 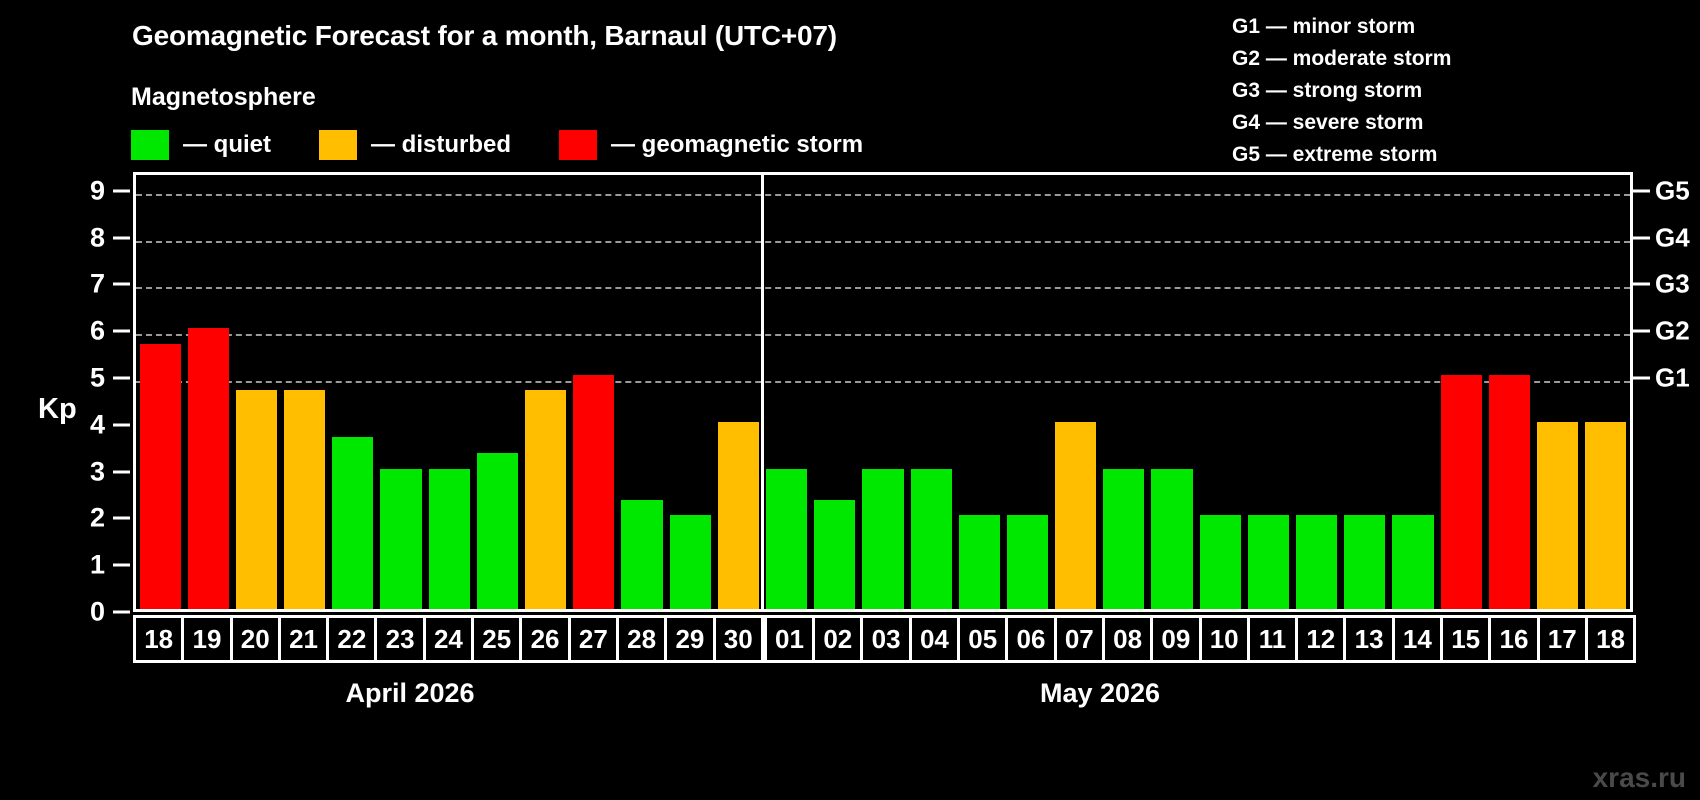 I want to click on day-label-april-20: 20, so click(x=255, y=639).